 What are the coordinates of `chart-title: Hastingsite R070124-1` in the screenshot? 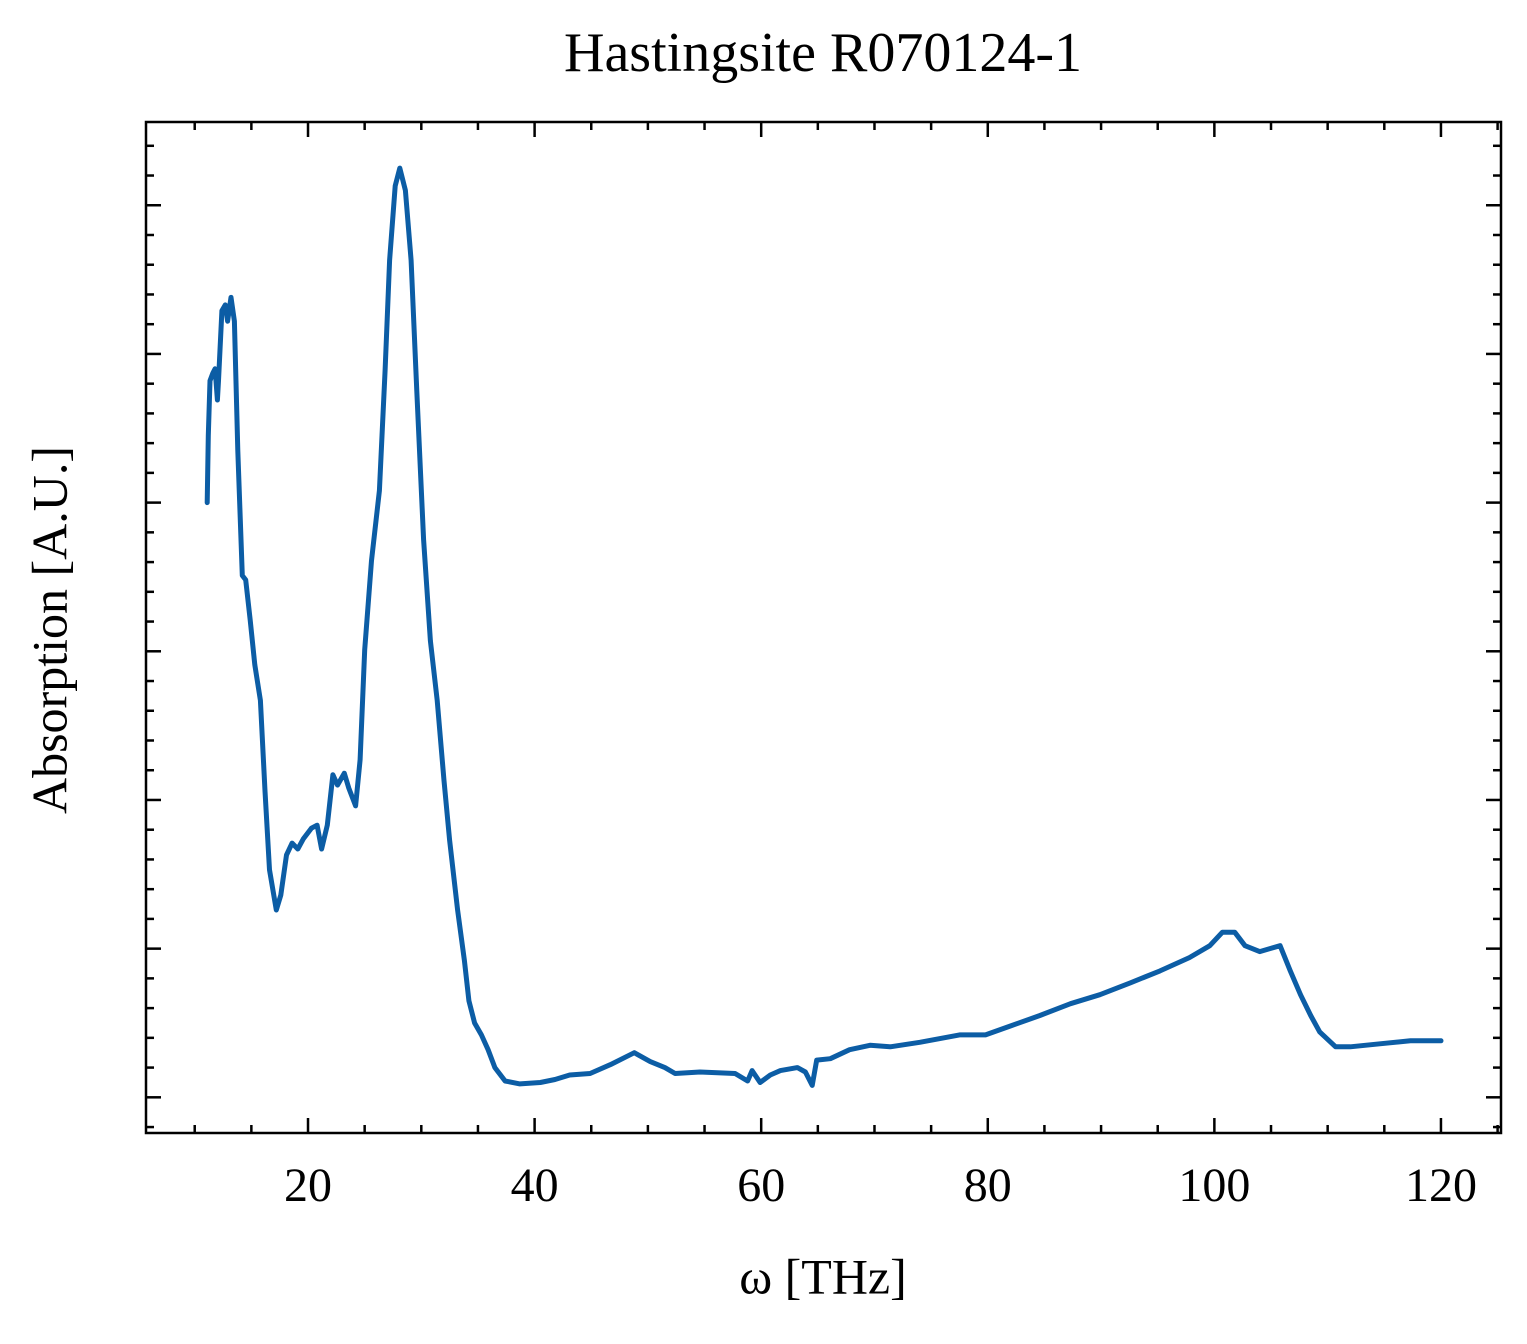 It's located at (823, 53).